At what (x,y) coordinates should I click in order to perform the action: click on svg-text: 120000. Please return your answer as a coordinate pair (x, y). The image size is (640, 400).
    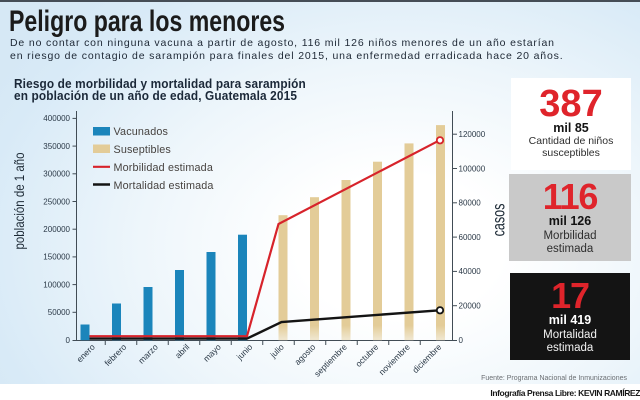
    Looking at the image, I should click on (472, 134).